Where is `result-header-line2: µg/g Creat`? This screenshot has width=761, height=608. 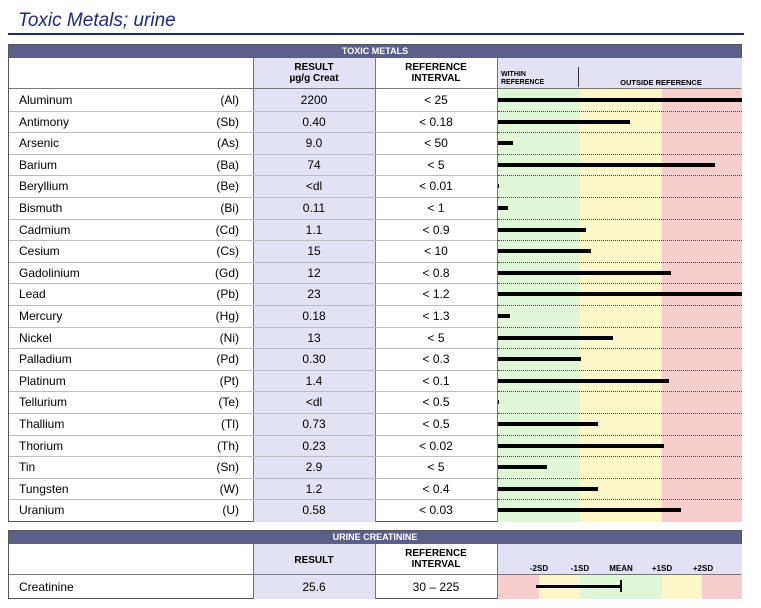 result-header-line2: µg/g Creat is located at coordinates (314, 78).